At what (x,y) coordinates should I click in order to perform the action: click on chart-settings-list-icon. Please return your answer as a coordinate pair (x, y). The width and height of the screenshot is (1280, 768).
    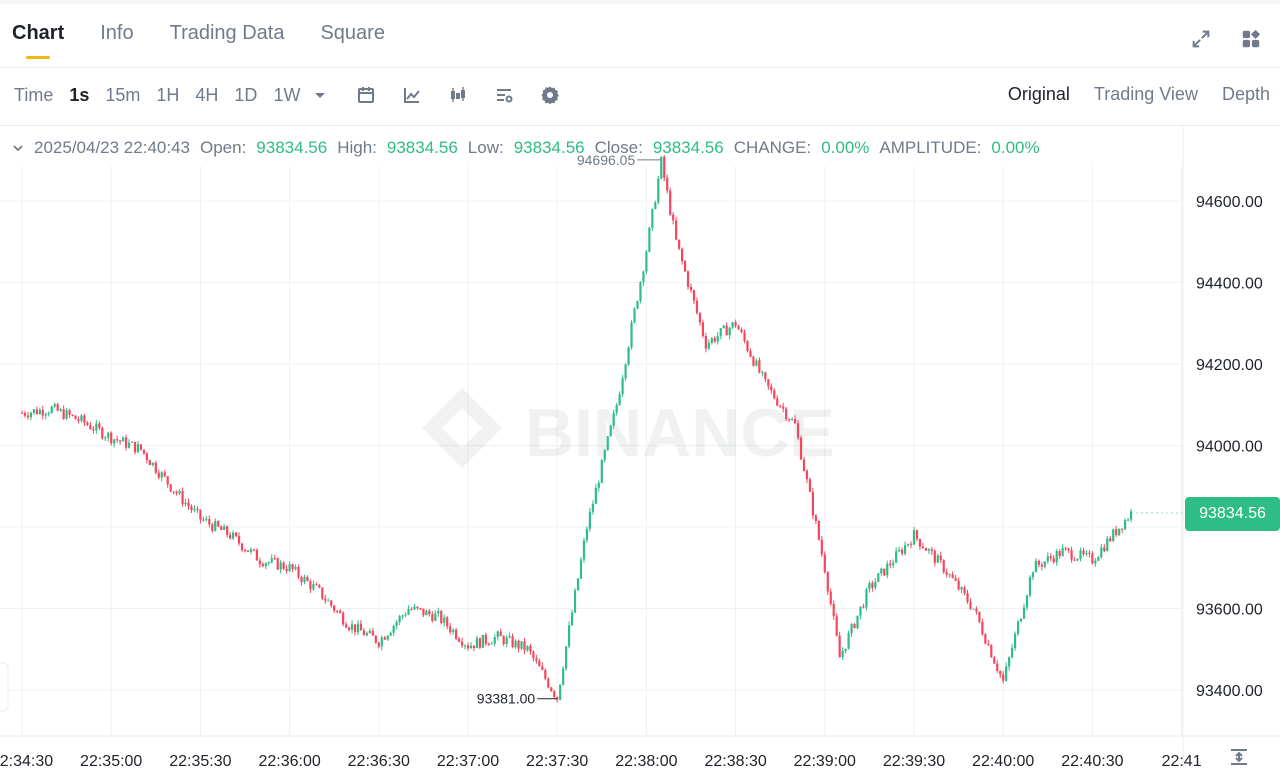
    Looking at the image, I should click on (504, 95).